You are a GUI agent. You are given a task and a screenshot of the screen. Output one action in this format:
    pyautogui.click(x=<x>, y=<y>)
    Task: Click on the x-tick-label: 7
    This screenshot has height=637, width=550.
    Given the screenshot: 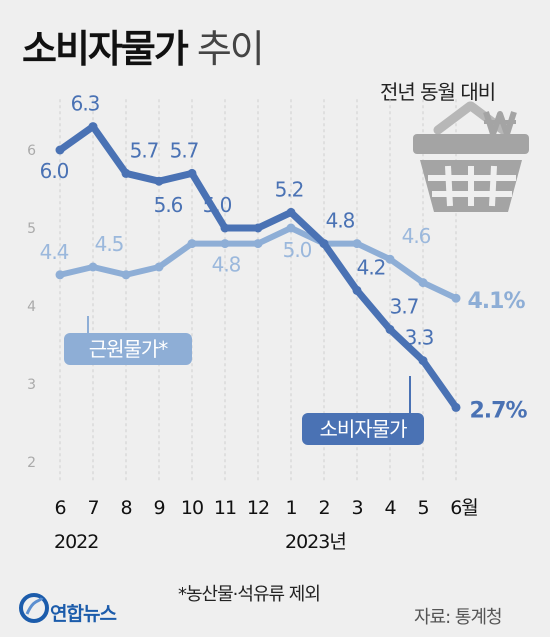 What is the action you would take?
    pyautogui.click(x=92, y=508)
    